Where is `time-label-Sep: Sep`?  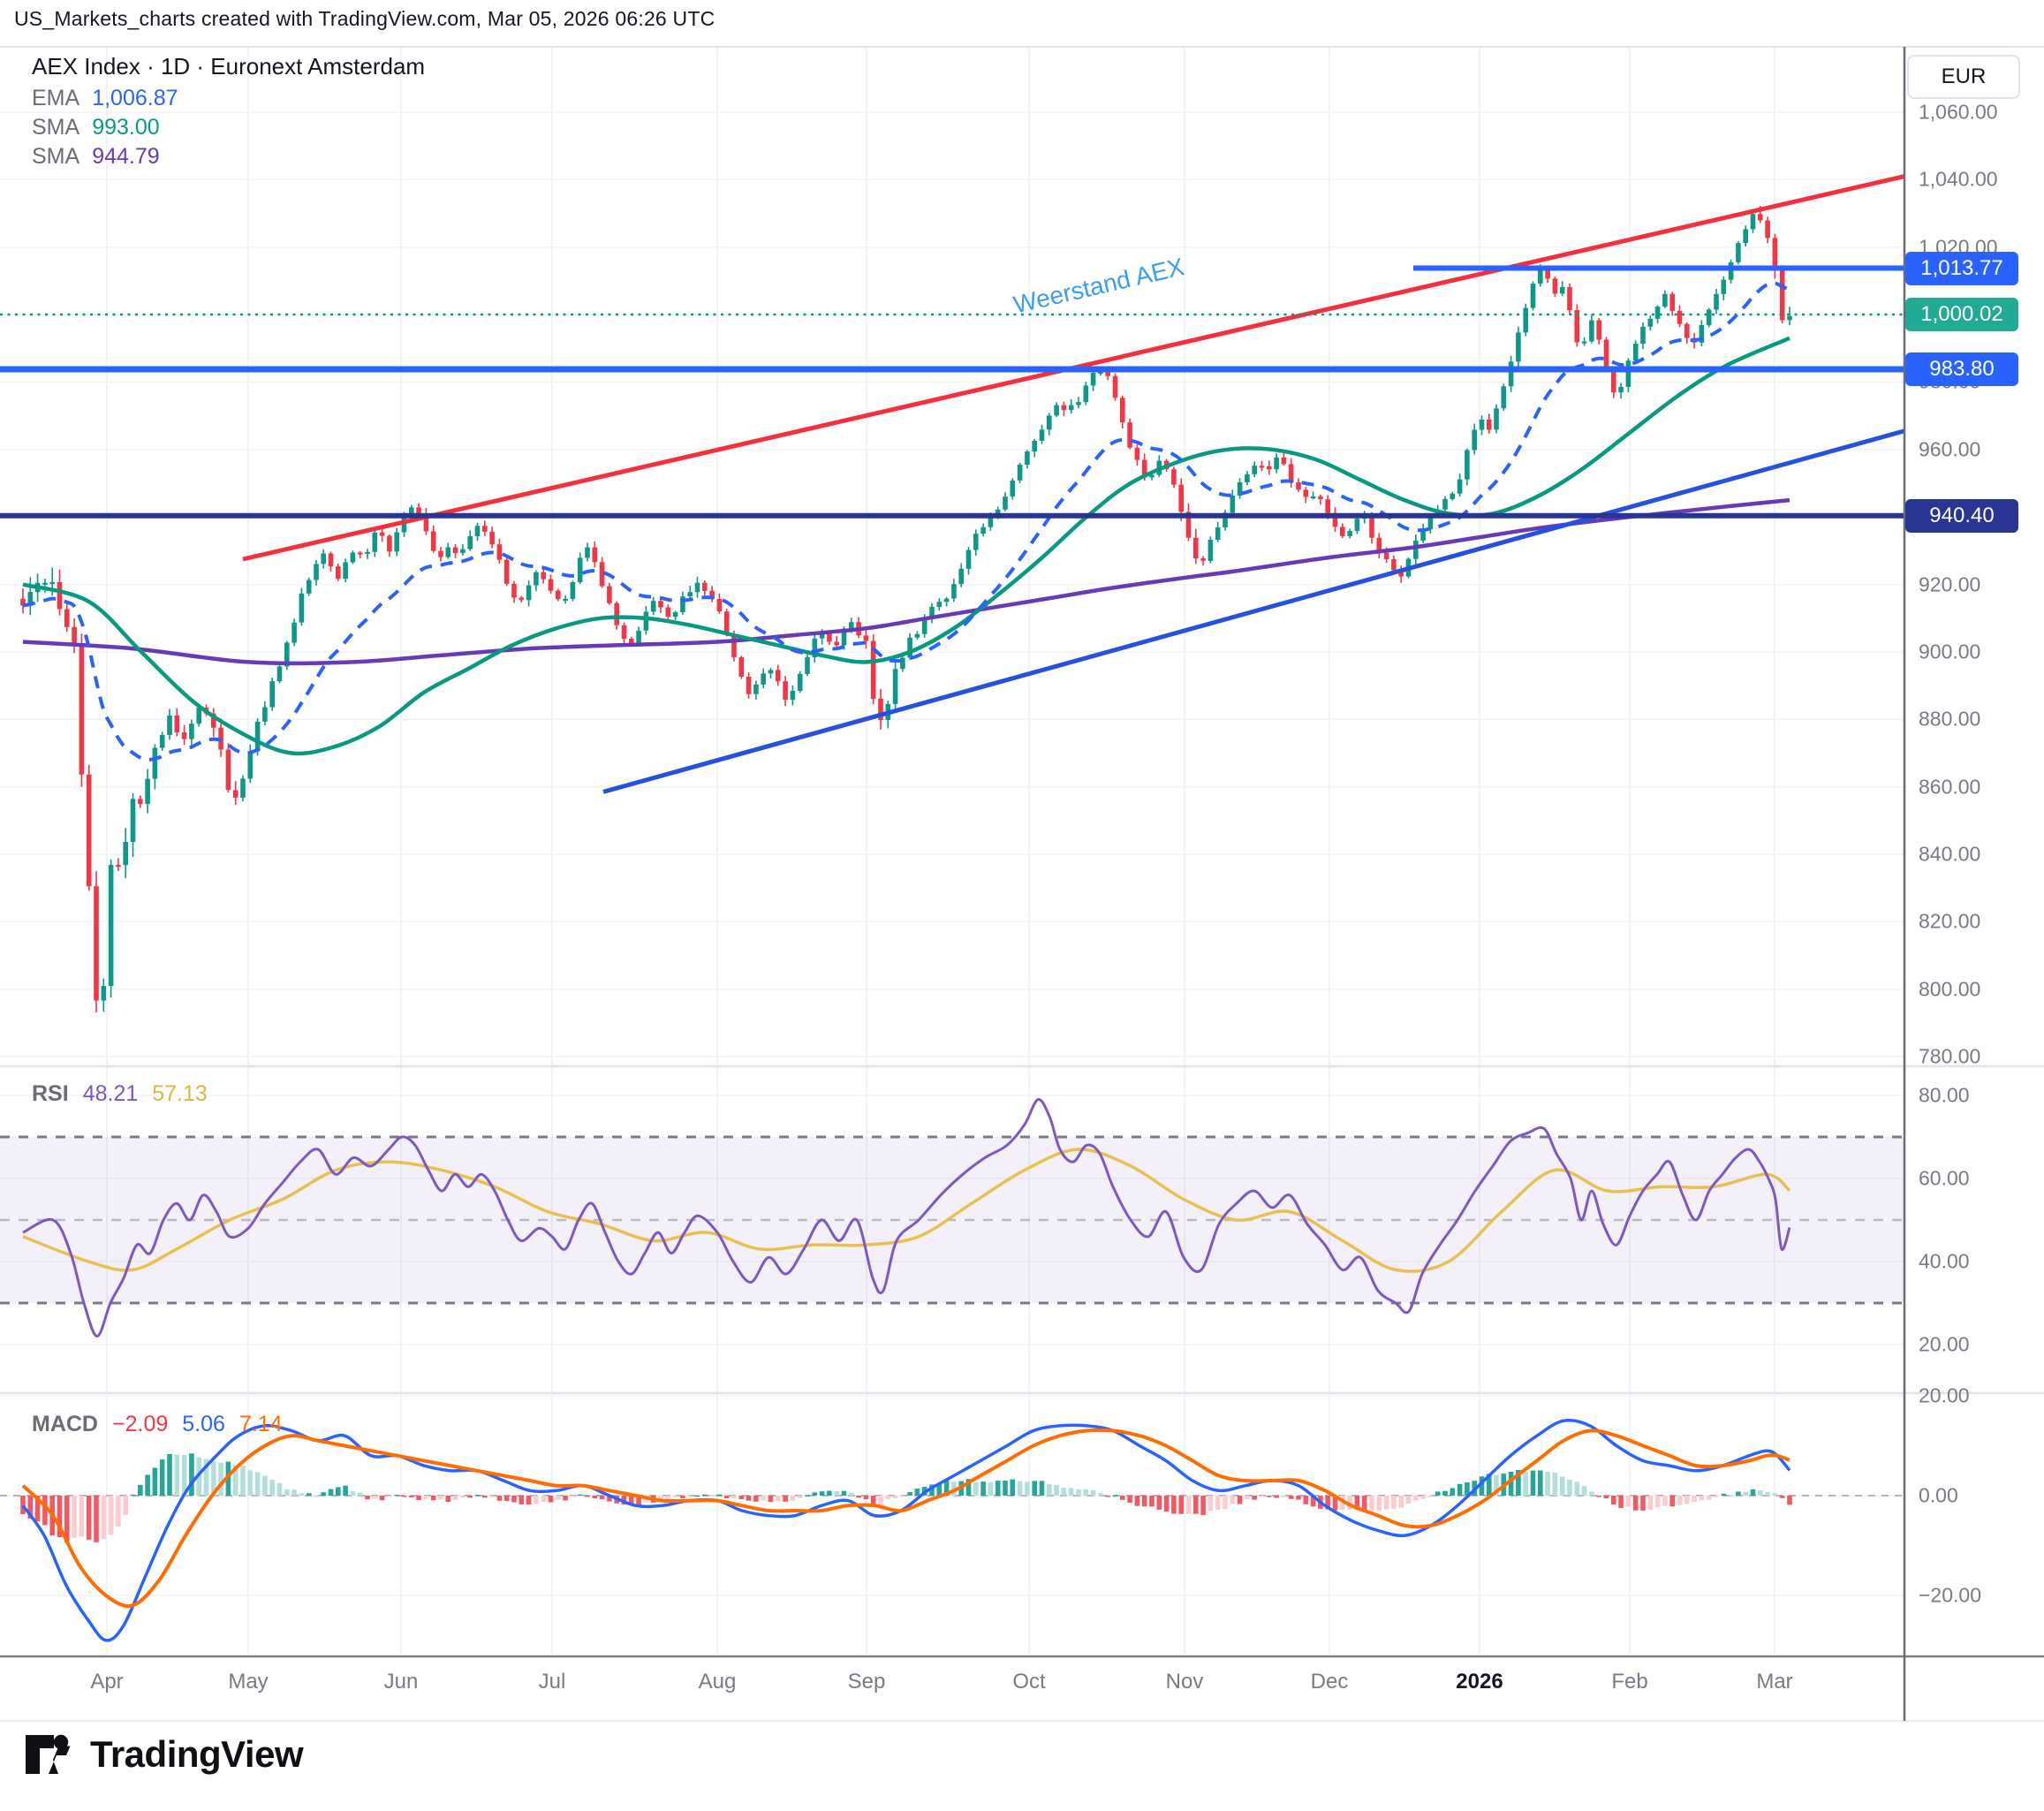 time-label-Sep: Sep is located at coordinates (866, 1682).